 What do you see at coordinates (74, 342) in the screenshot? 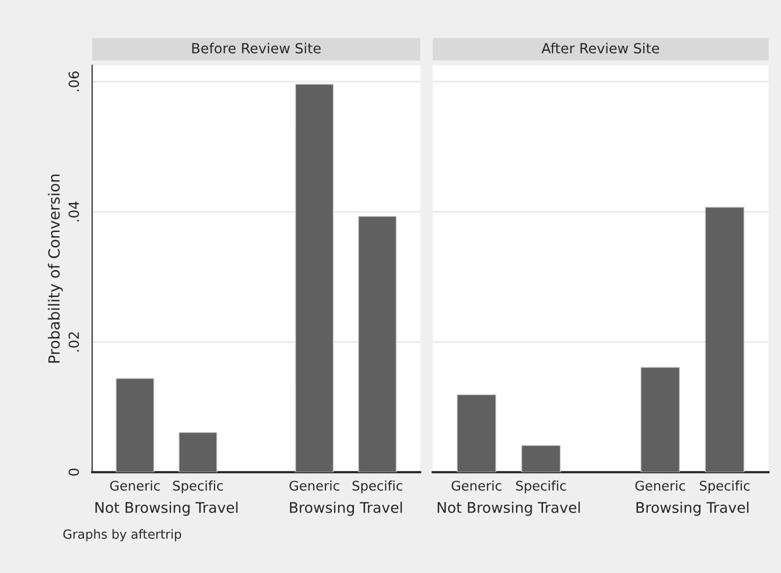
I see `y-tick-label: .02` at bounding box center [74, 342].